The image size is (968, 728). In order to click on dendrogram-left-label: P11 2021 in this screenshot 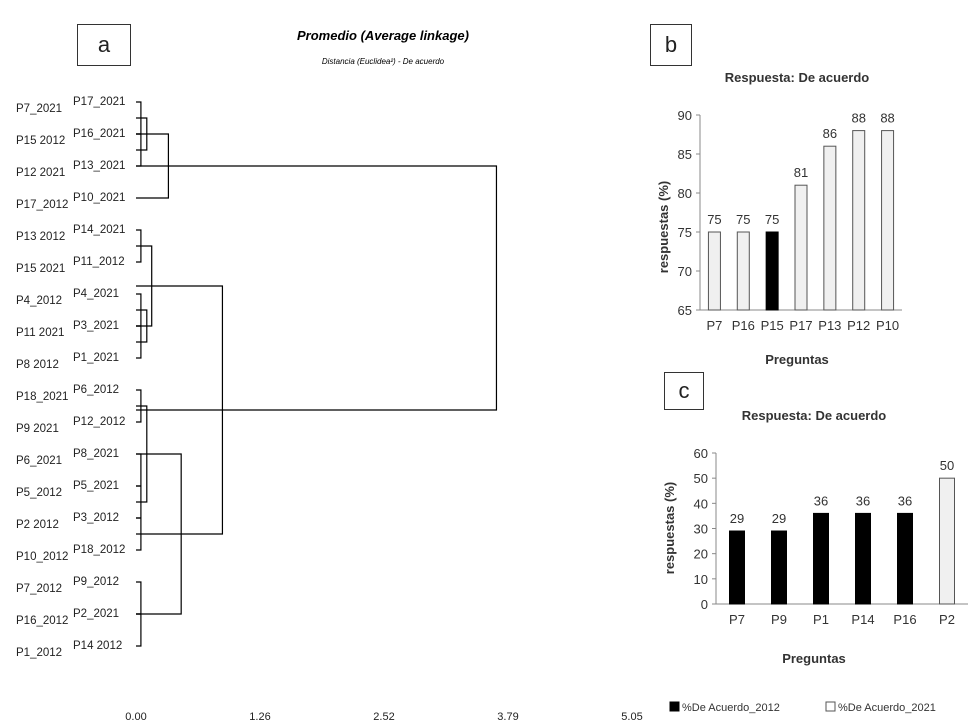, I will do `click(40, 333)`.